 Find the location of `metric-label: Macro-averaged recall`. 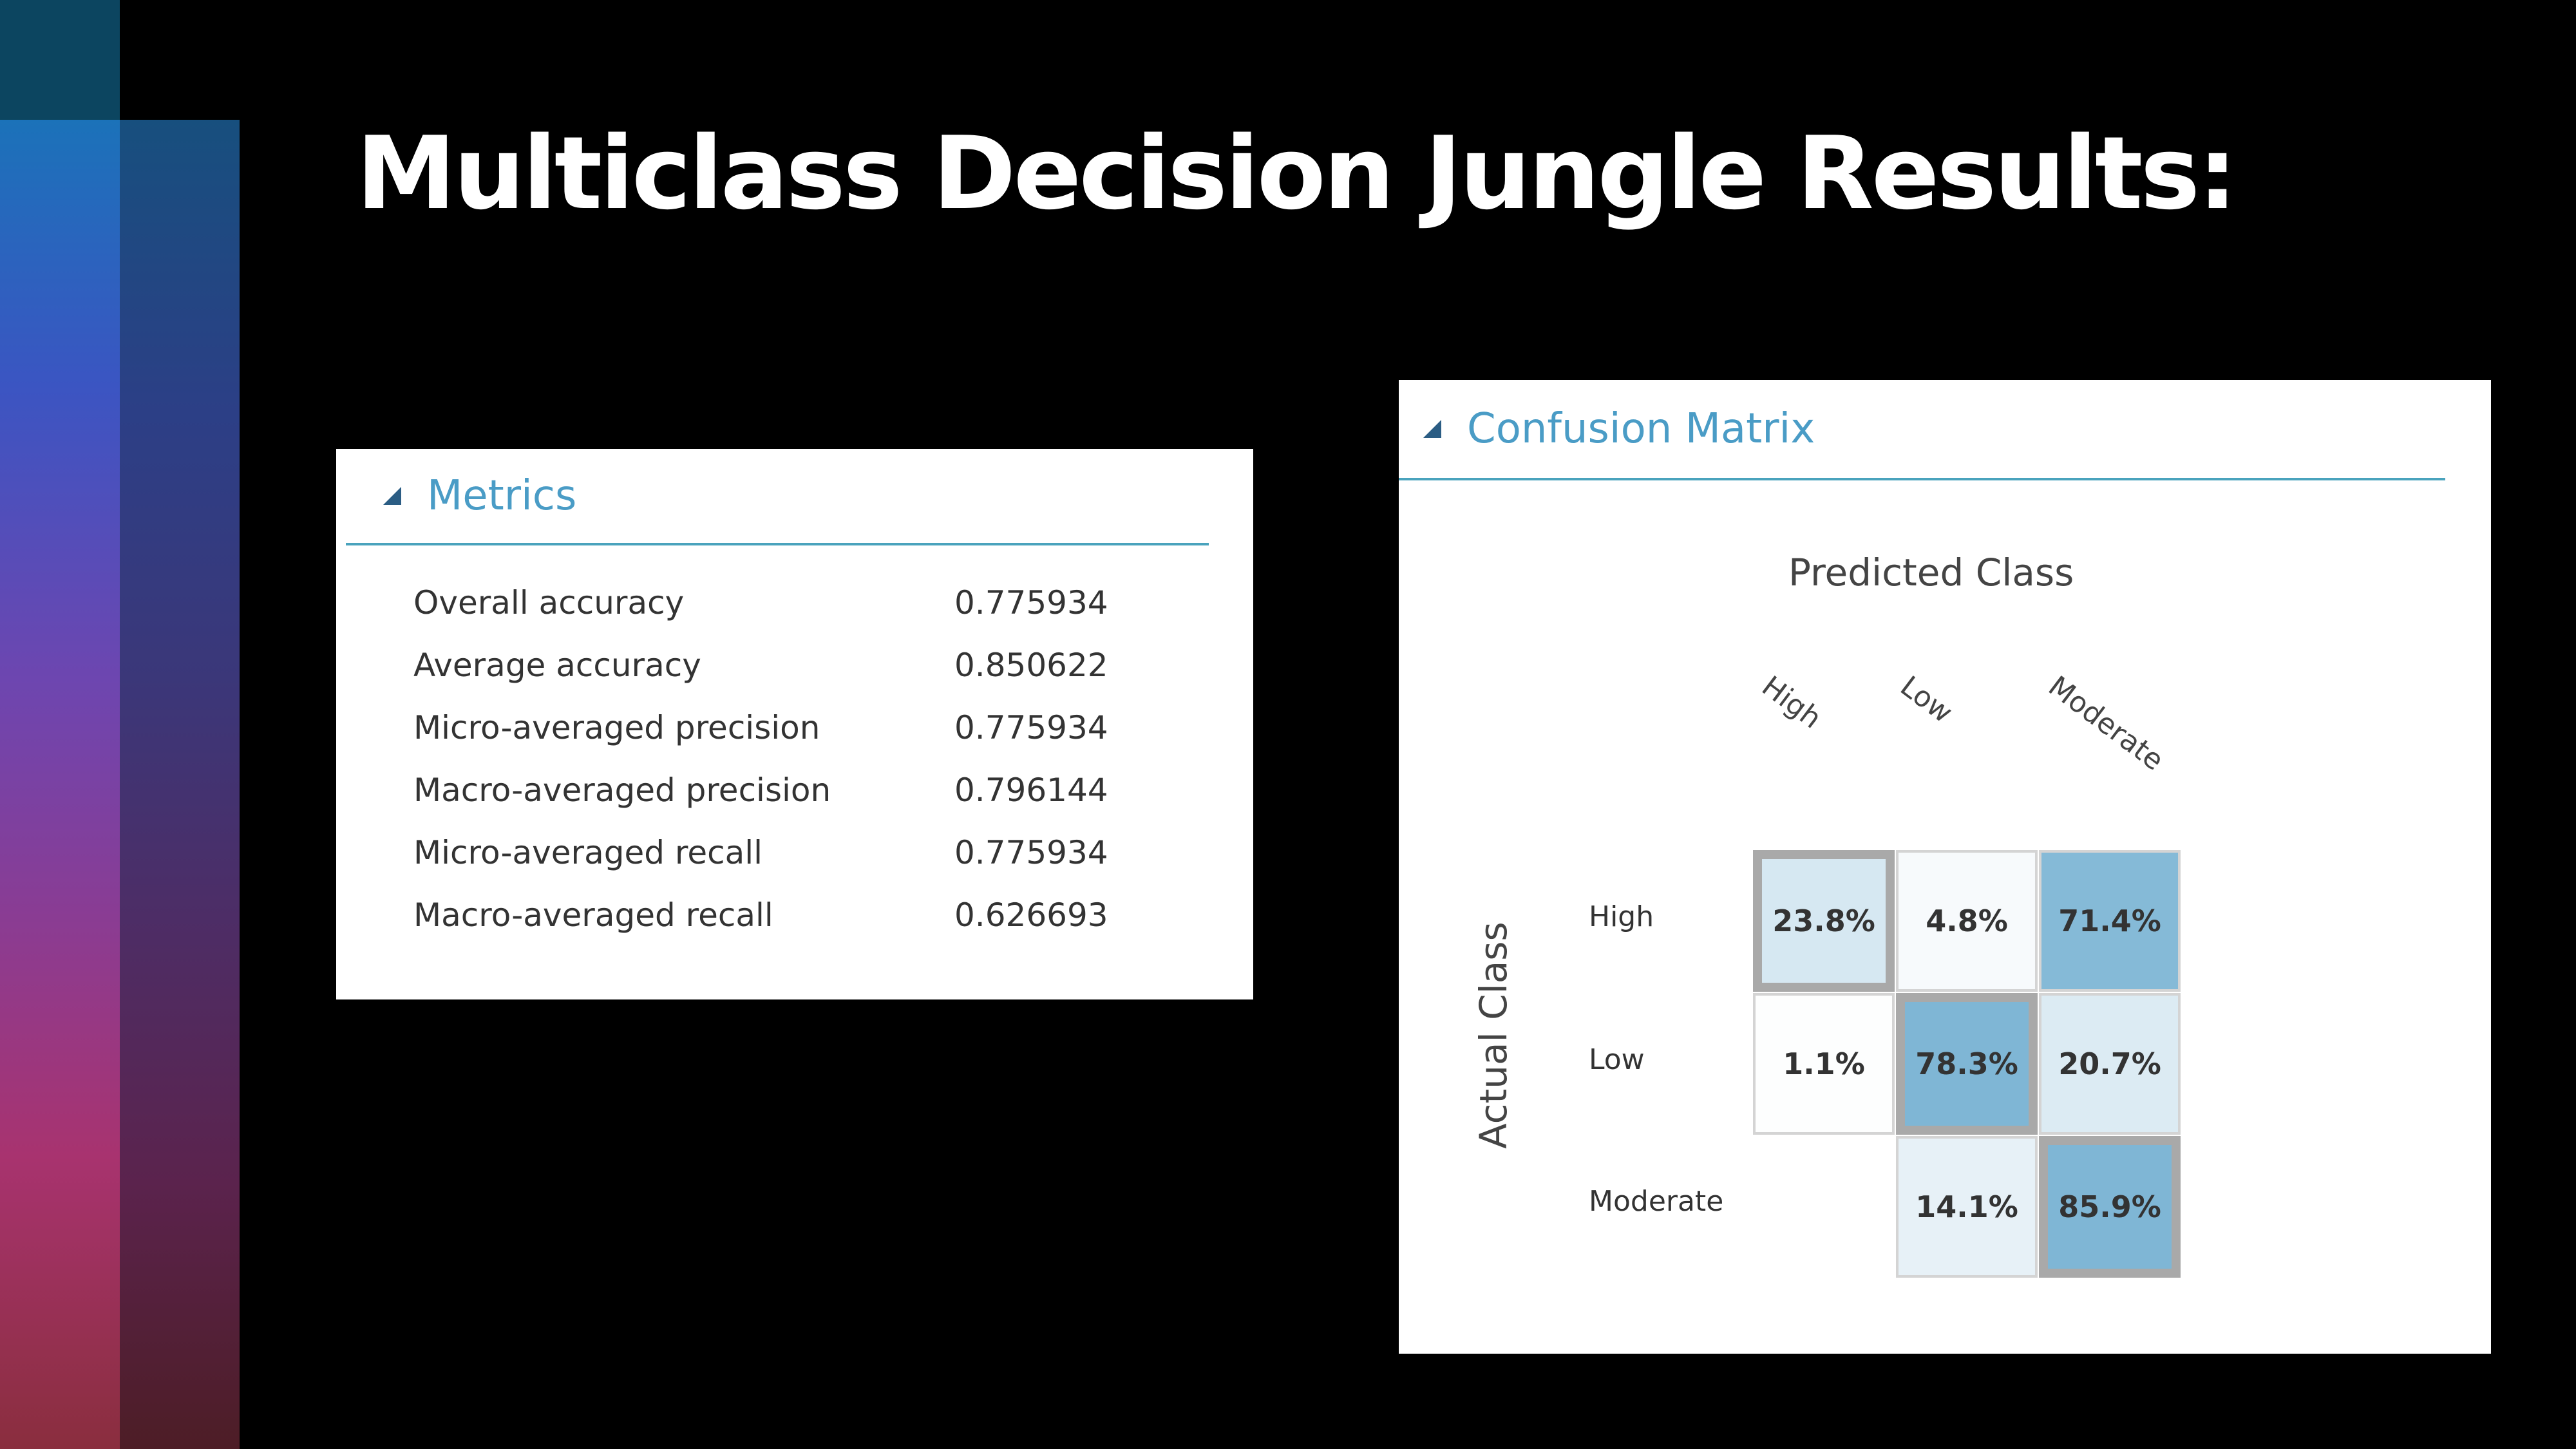

metric-label: Macro-averaged recall is located at coordinates (593, 915).